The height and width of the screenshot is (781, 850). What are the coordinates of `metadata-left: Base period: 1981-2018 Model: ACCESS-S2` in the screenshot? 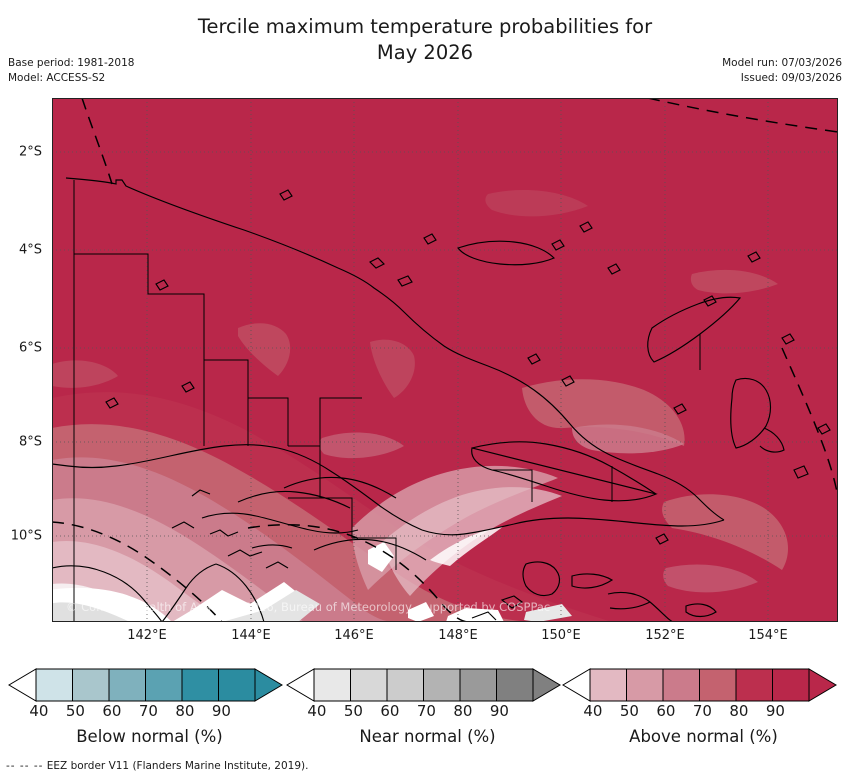 It's located at (71, 70).